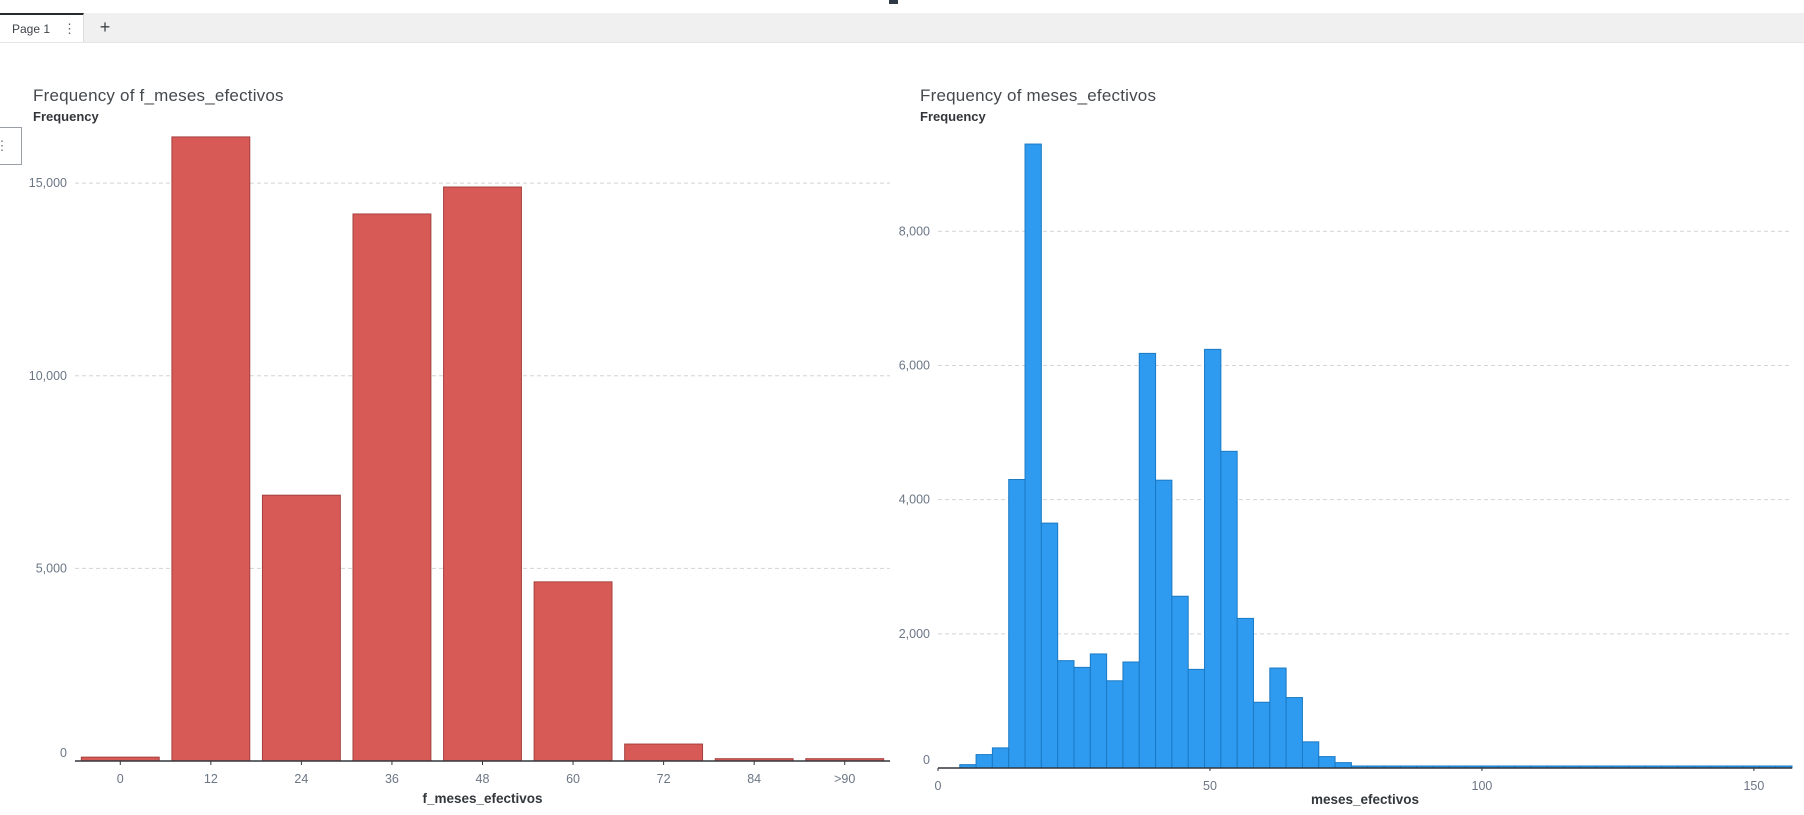 The width and height of the screenshot is (1804, 815). I want to click on x-tick-label: 150, so click(1753, 786).